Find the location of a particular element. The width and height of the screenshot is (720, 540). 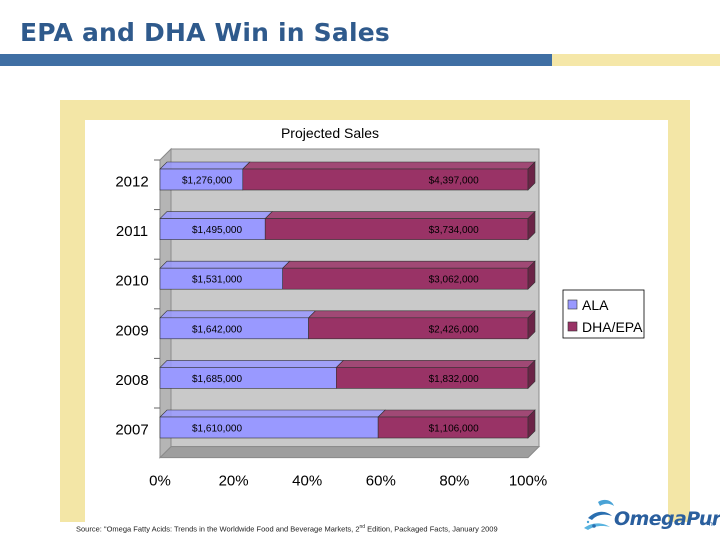

x-tick-label: 60% is located at coordinates (381, 481).